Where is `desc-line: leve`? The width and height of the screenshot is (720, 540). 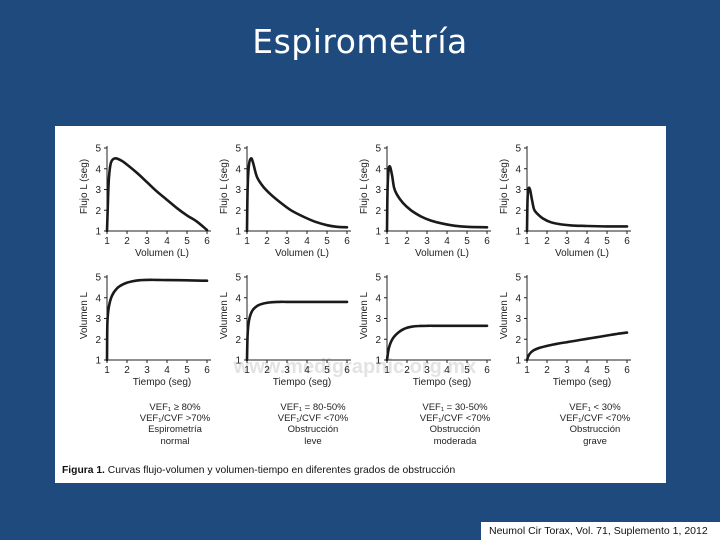
desc-line: leve is located at coordinates (313, 441).